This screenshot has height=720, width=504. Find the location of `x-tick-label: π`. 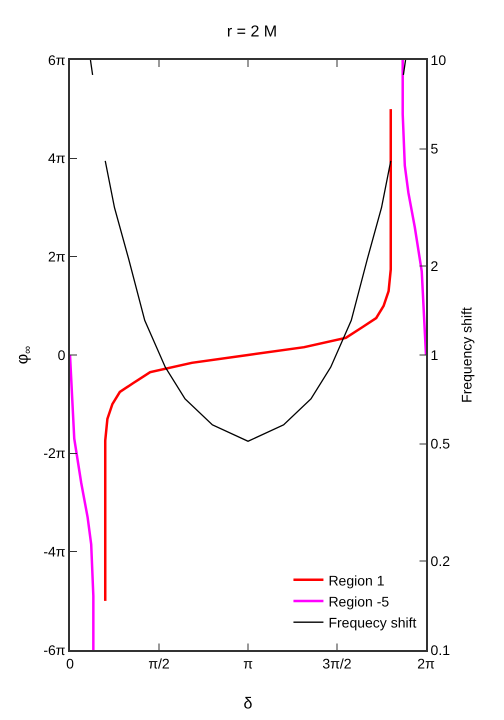

x-tick-label: π is located at coordinates (248, 664).